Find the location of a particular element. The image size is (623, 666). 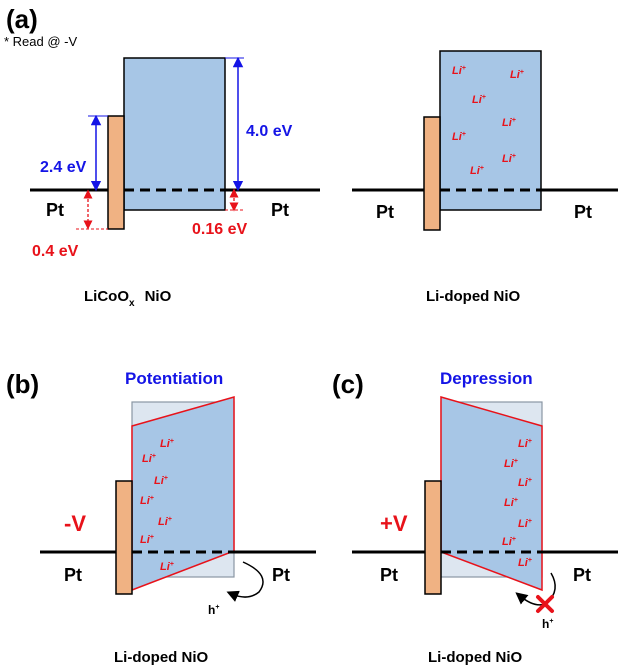

voltage-label: +V is located at coordinates (394, 523).